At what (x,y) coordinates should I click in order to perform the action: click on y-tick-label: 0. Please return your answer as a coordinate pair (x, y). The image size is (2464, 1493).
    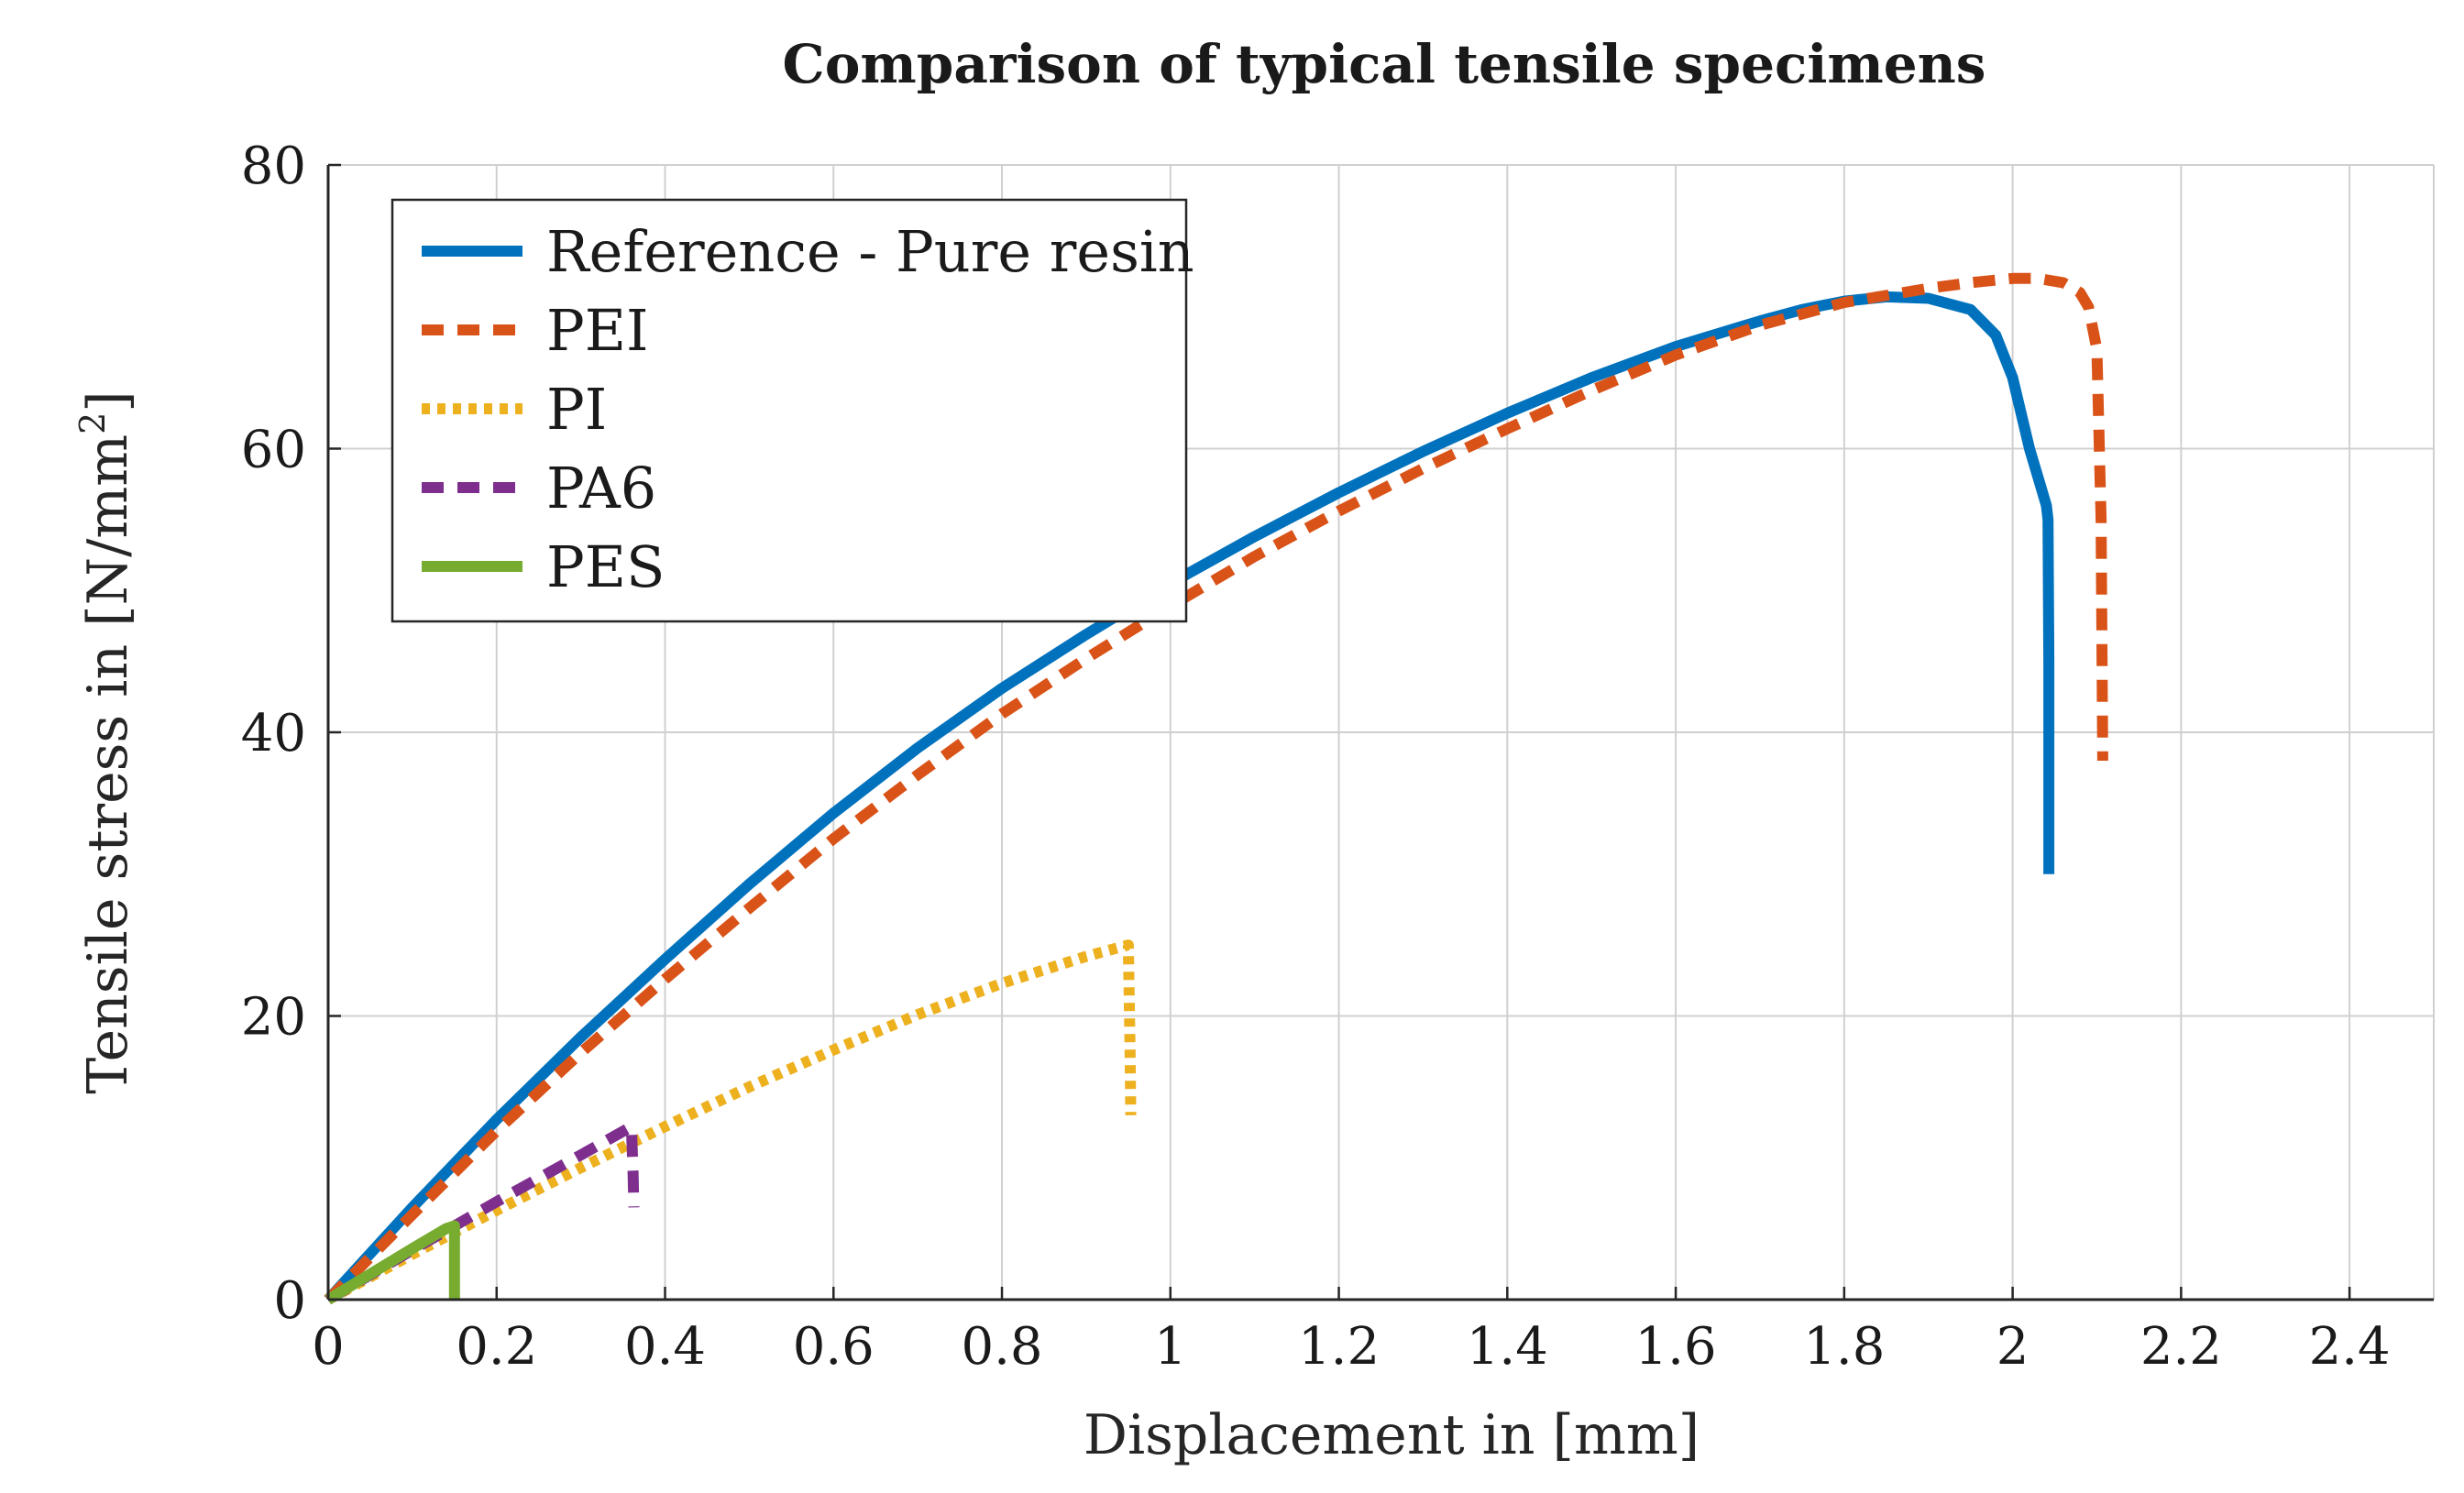
    Looking at the image, I should click on (289, 1301).